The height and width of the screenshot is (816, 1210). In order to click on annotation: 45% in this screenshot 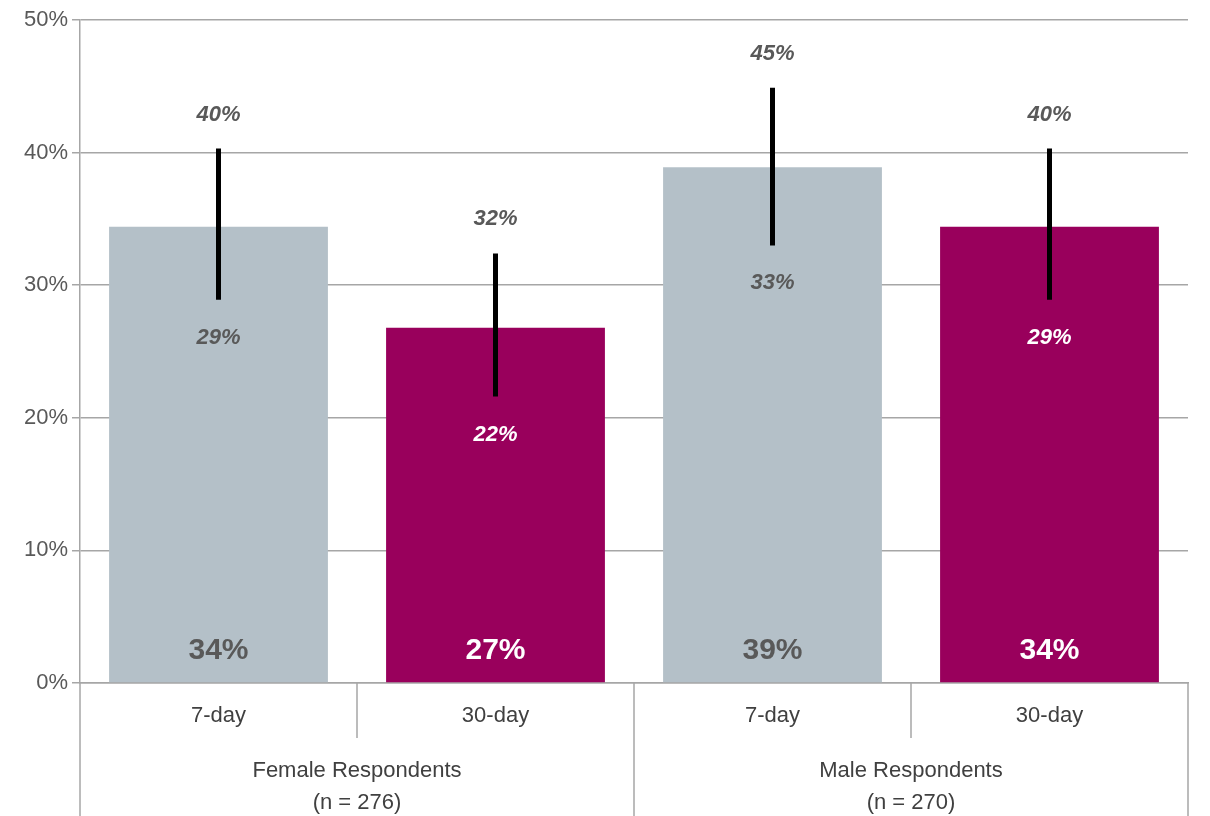, I will do `click(772, 52)`.